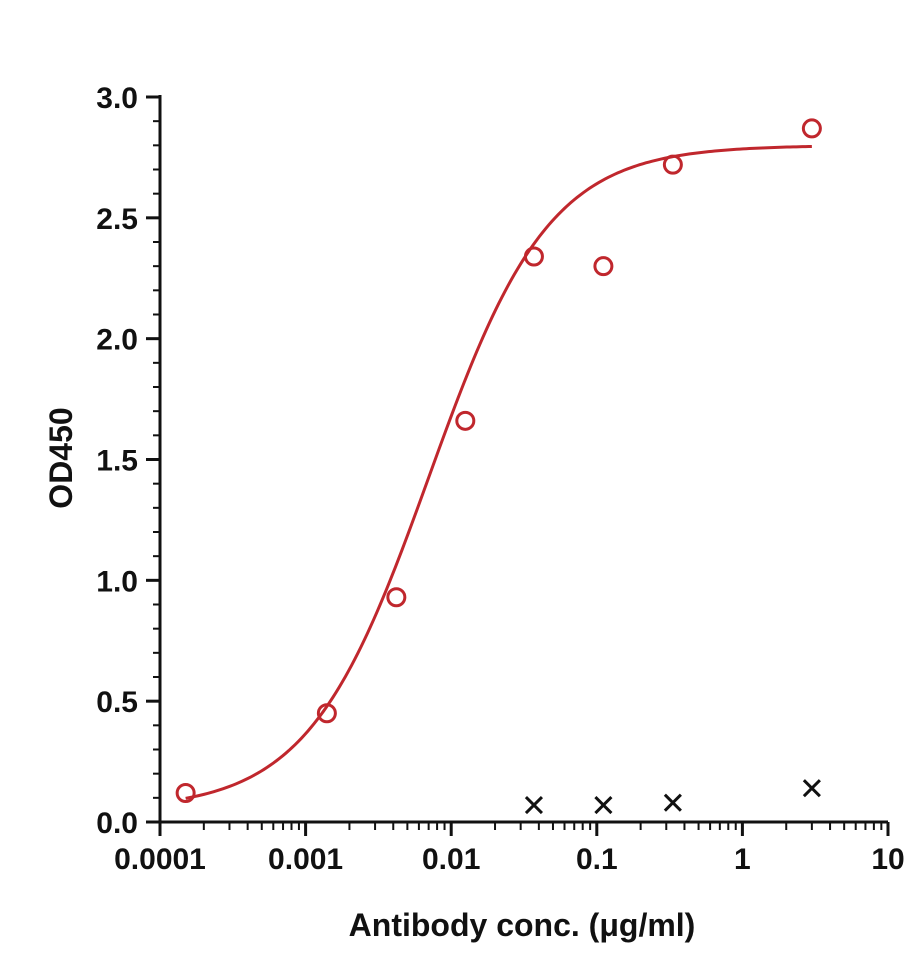  What do you see at coordinates (117, 461) in the screenshot?
I see `y-tick-label: 1.5` at bounding box center [117, 461].